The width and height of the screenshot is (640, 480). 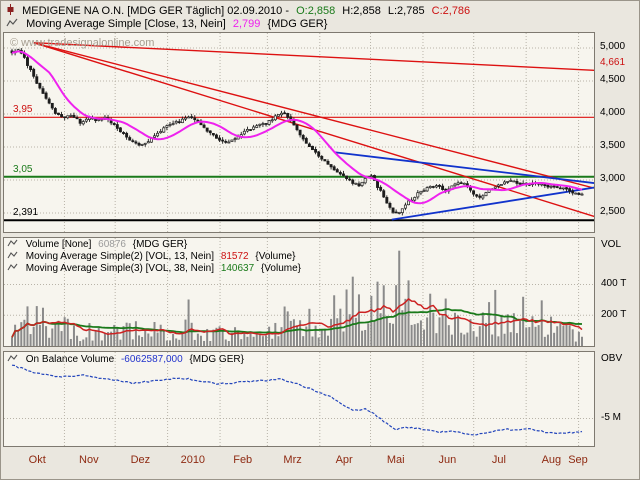 I want to click on ohlc-close: C:2,786, so click(x=451, y=11).